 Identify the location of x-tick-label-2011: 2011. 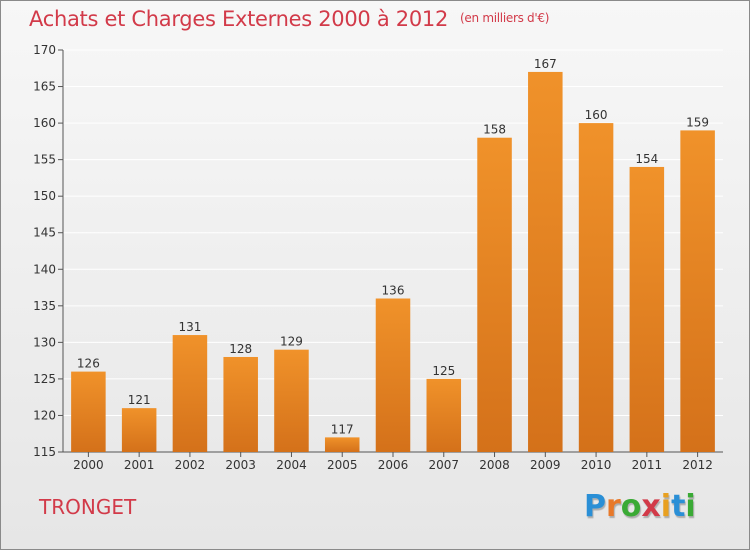
(647, 465).